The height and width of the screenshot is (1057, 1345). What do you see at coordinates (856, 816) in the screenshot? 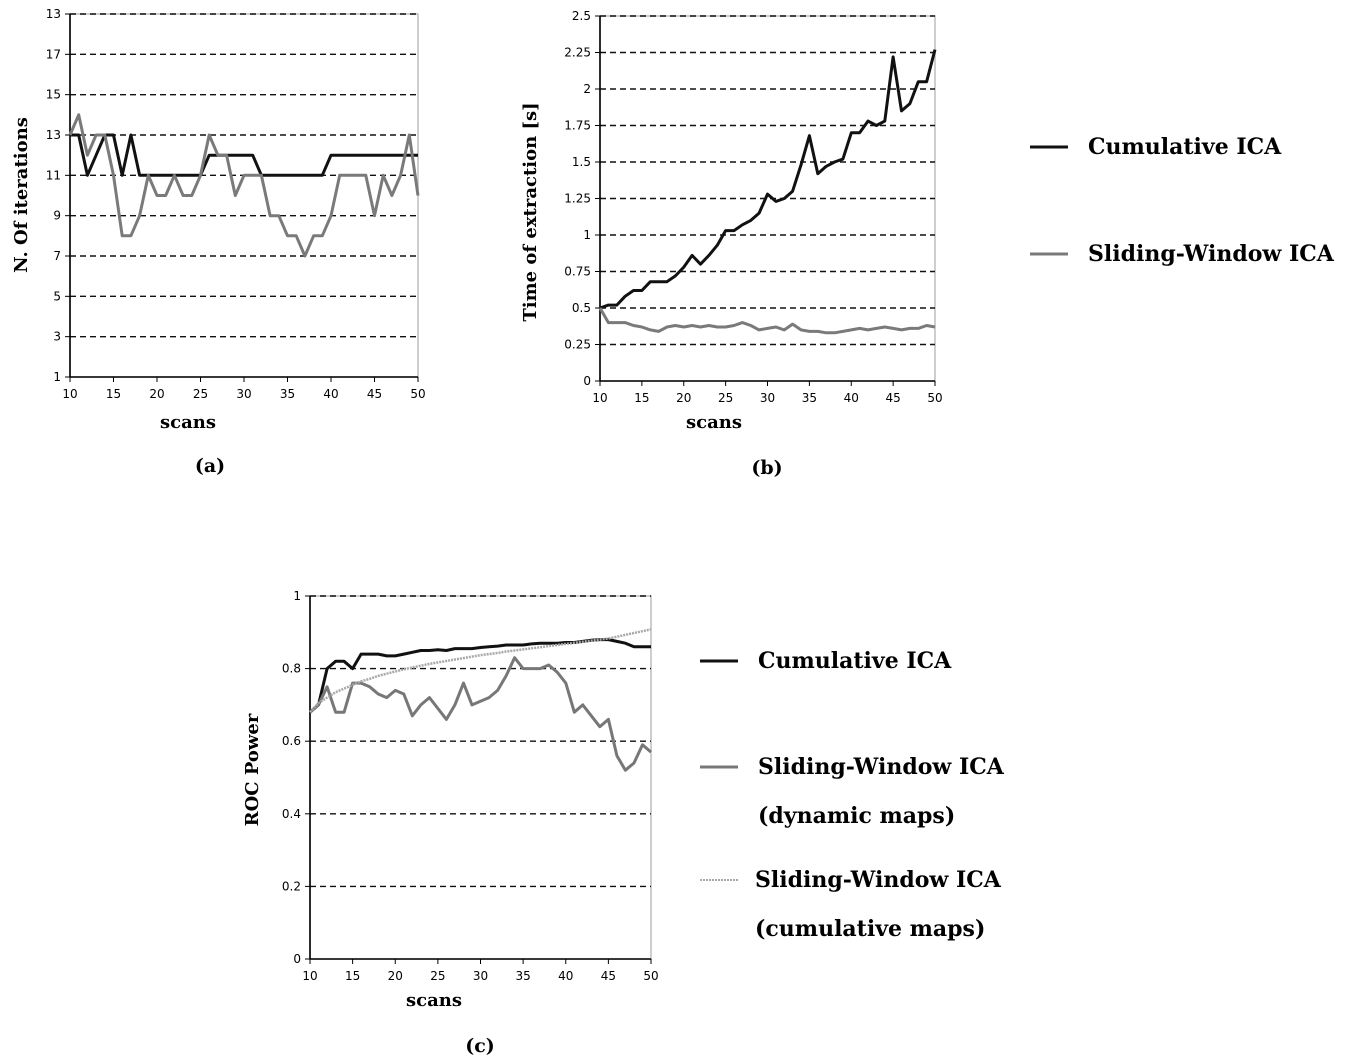
I see `legend-c-label-dynamic-2: (dynamic maps)` at bounding box center [856, 816].